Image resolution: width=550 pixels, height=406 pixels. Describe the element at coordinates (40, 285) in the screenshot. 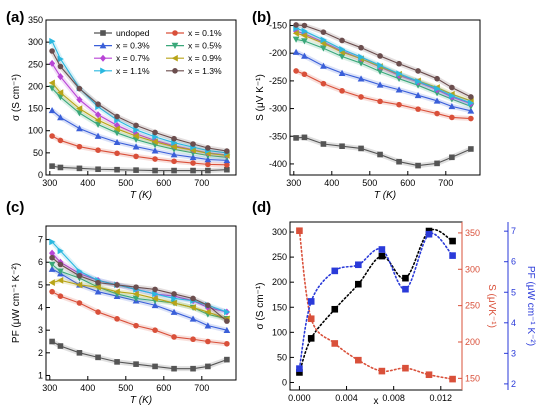

I see `y-tick-label: 5` at that location.